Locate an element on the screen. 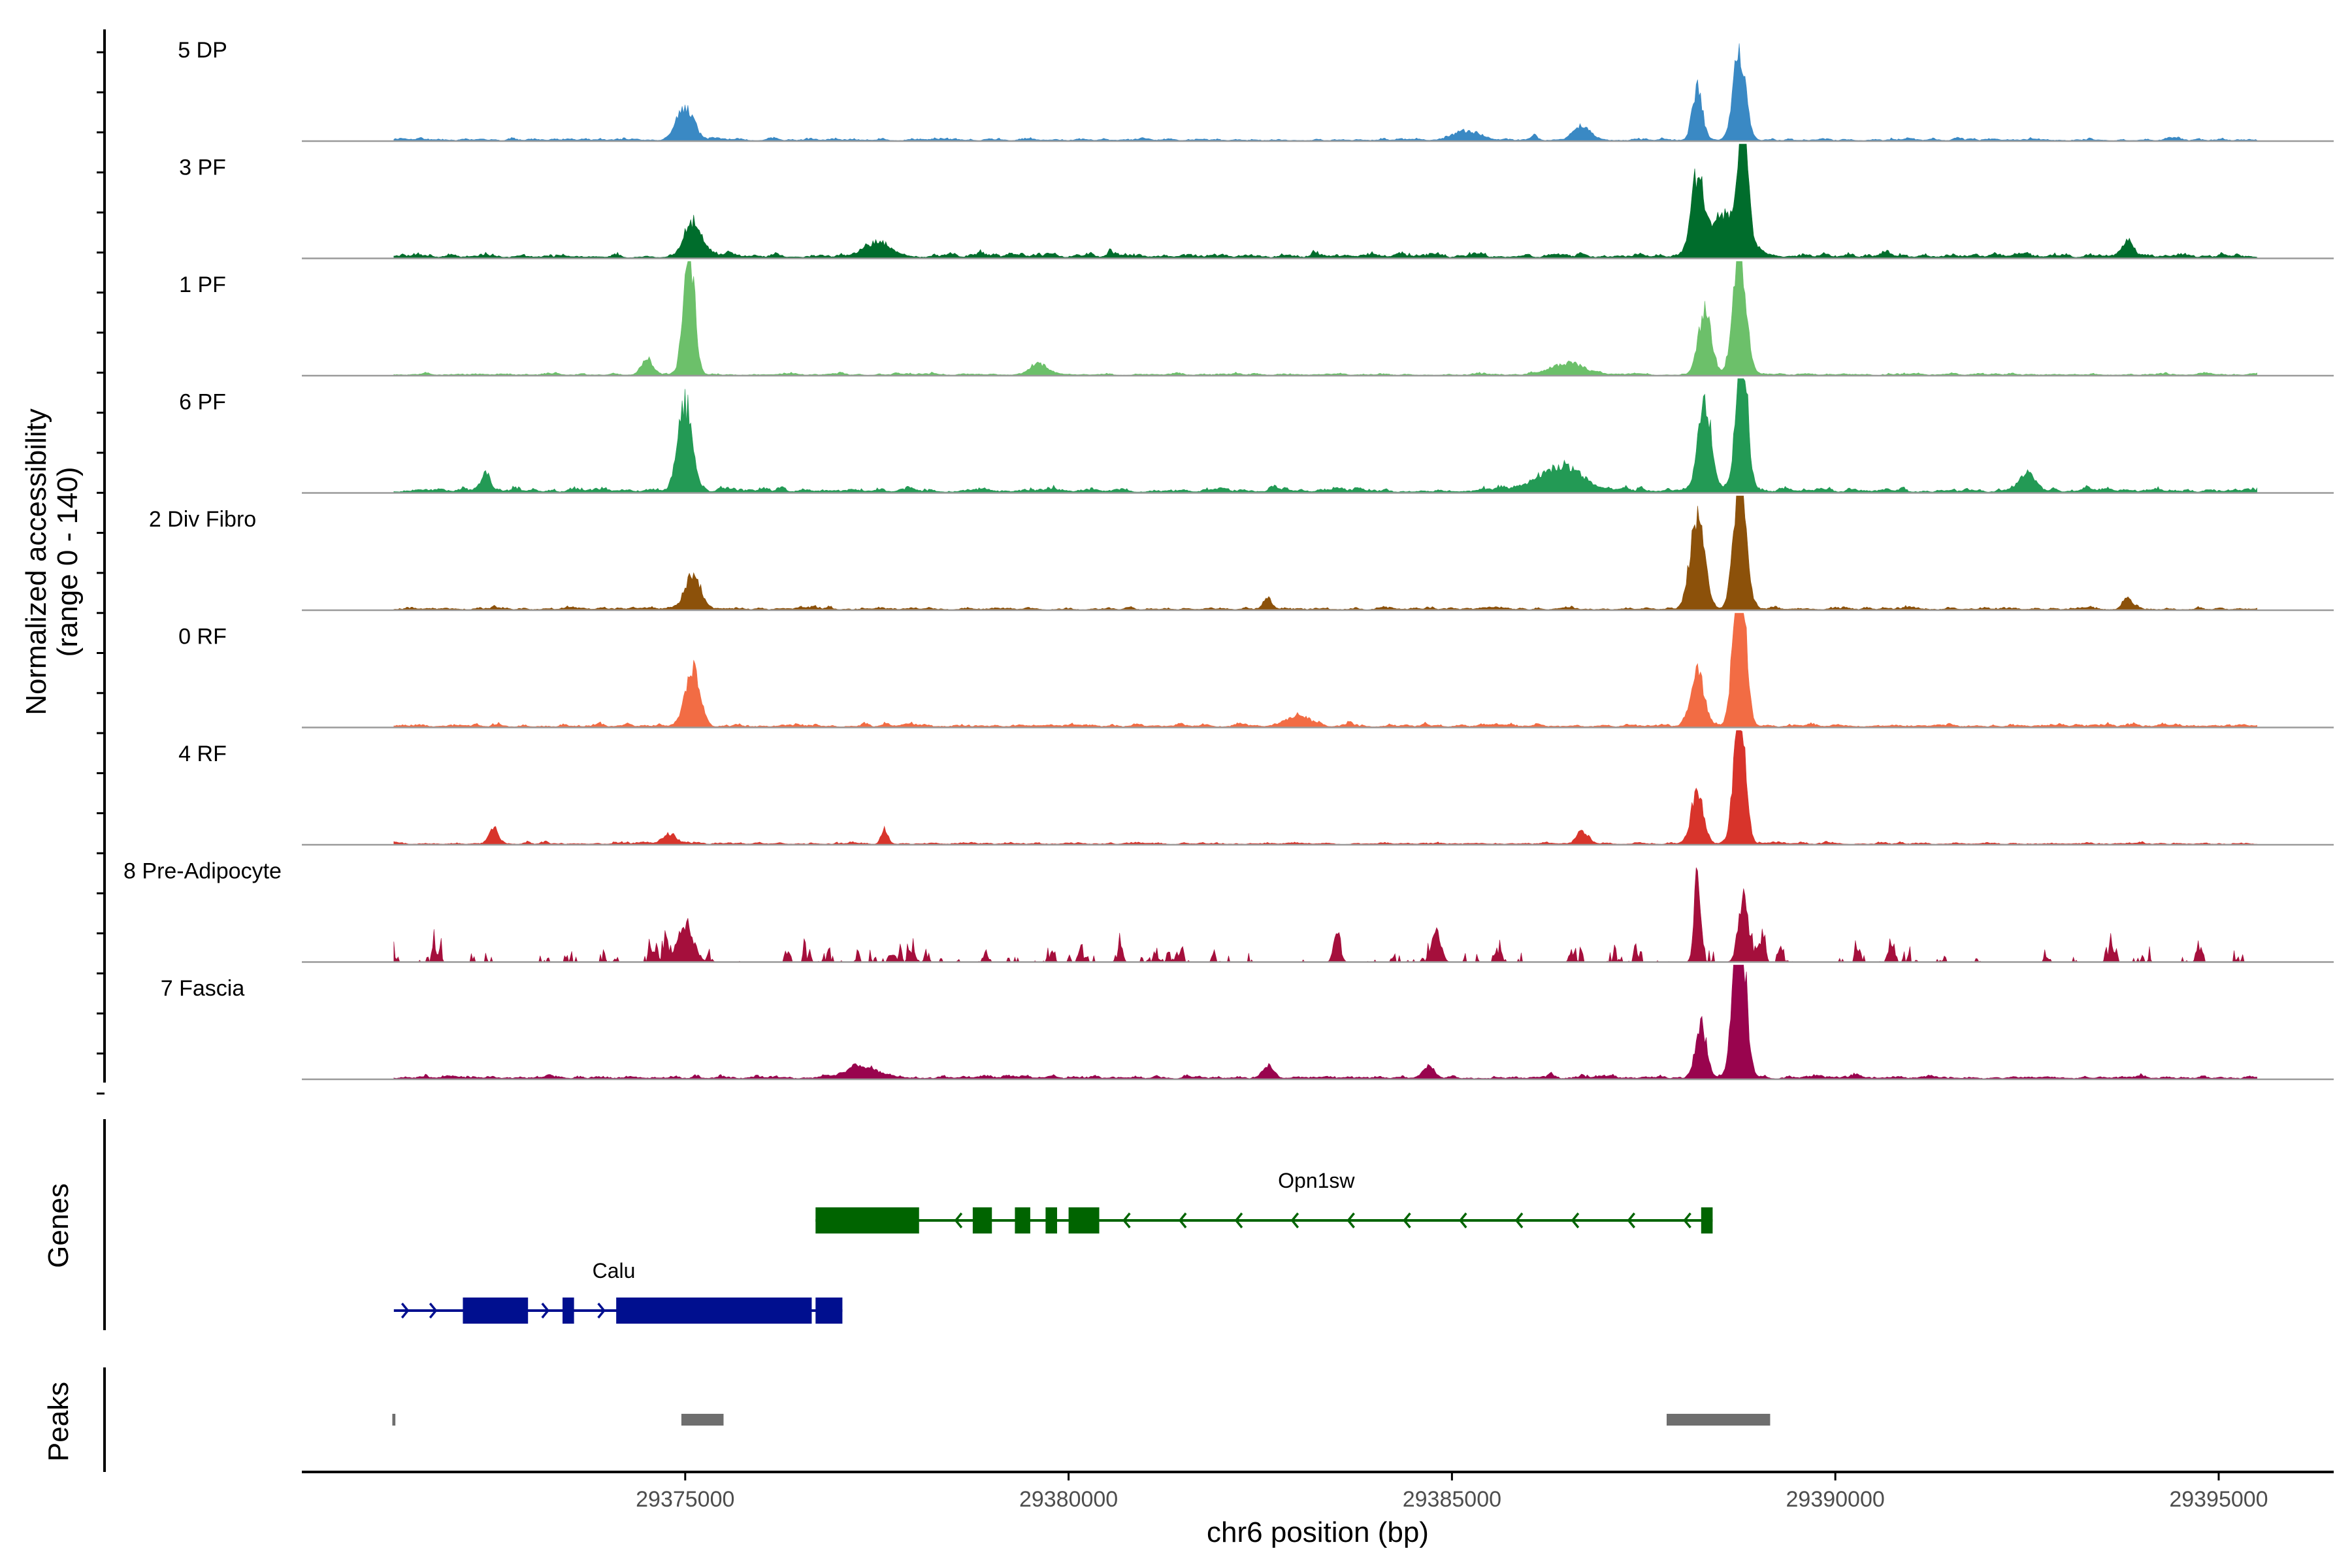 This screenshot has height=1568, width=2352. track-label: 0 RF is located at coordinates (202, 637).